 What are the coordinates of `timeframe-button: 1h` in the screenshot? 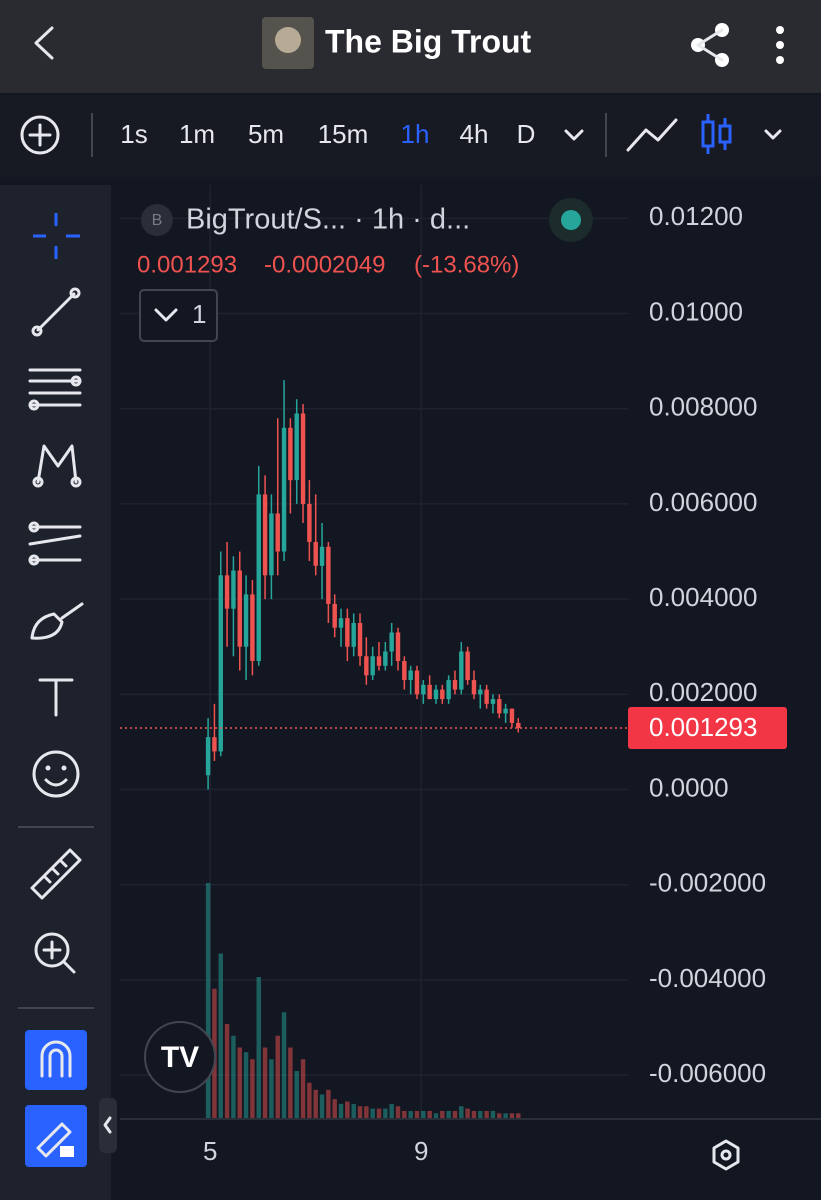 It's located at (415, 134).